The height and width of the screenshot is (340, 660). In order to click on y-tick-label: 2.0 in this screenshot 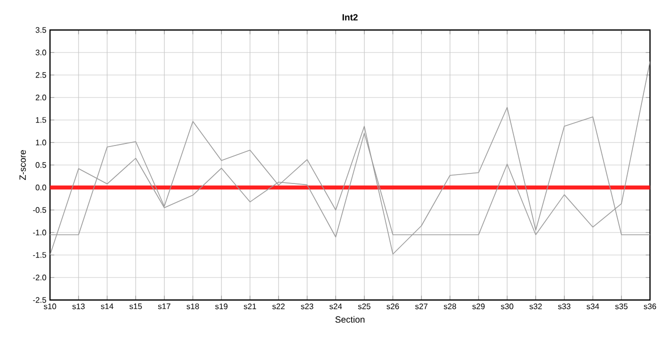, I will do `click(41, 97)`.